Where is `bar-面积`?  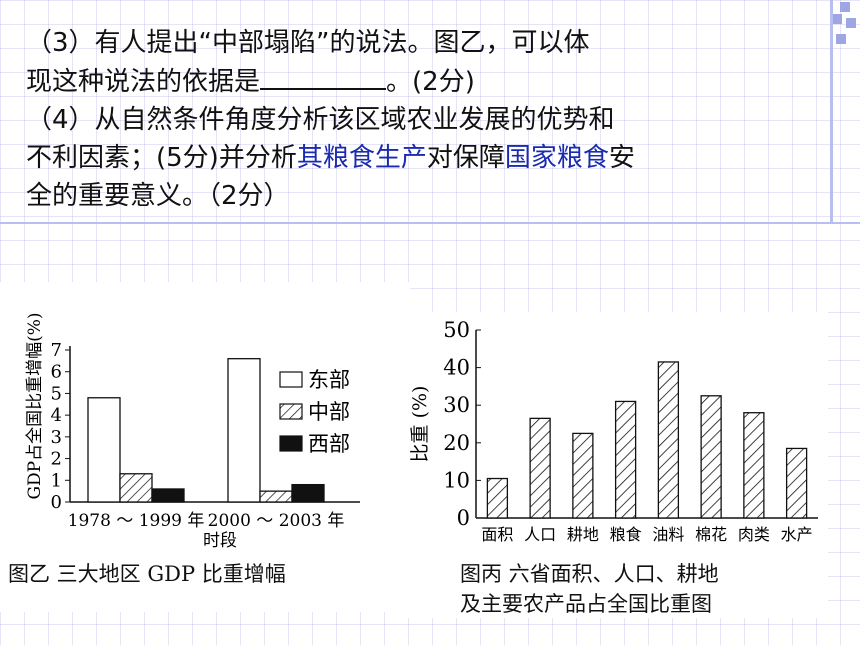 bar-面积 is located at coordinates (497, 498).